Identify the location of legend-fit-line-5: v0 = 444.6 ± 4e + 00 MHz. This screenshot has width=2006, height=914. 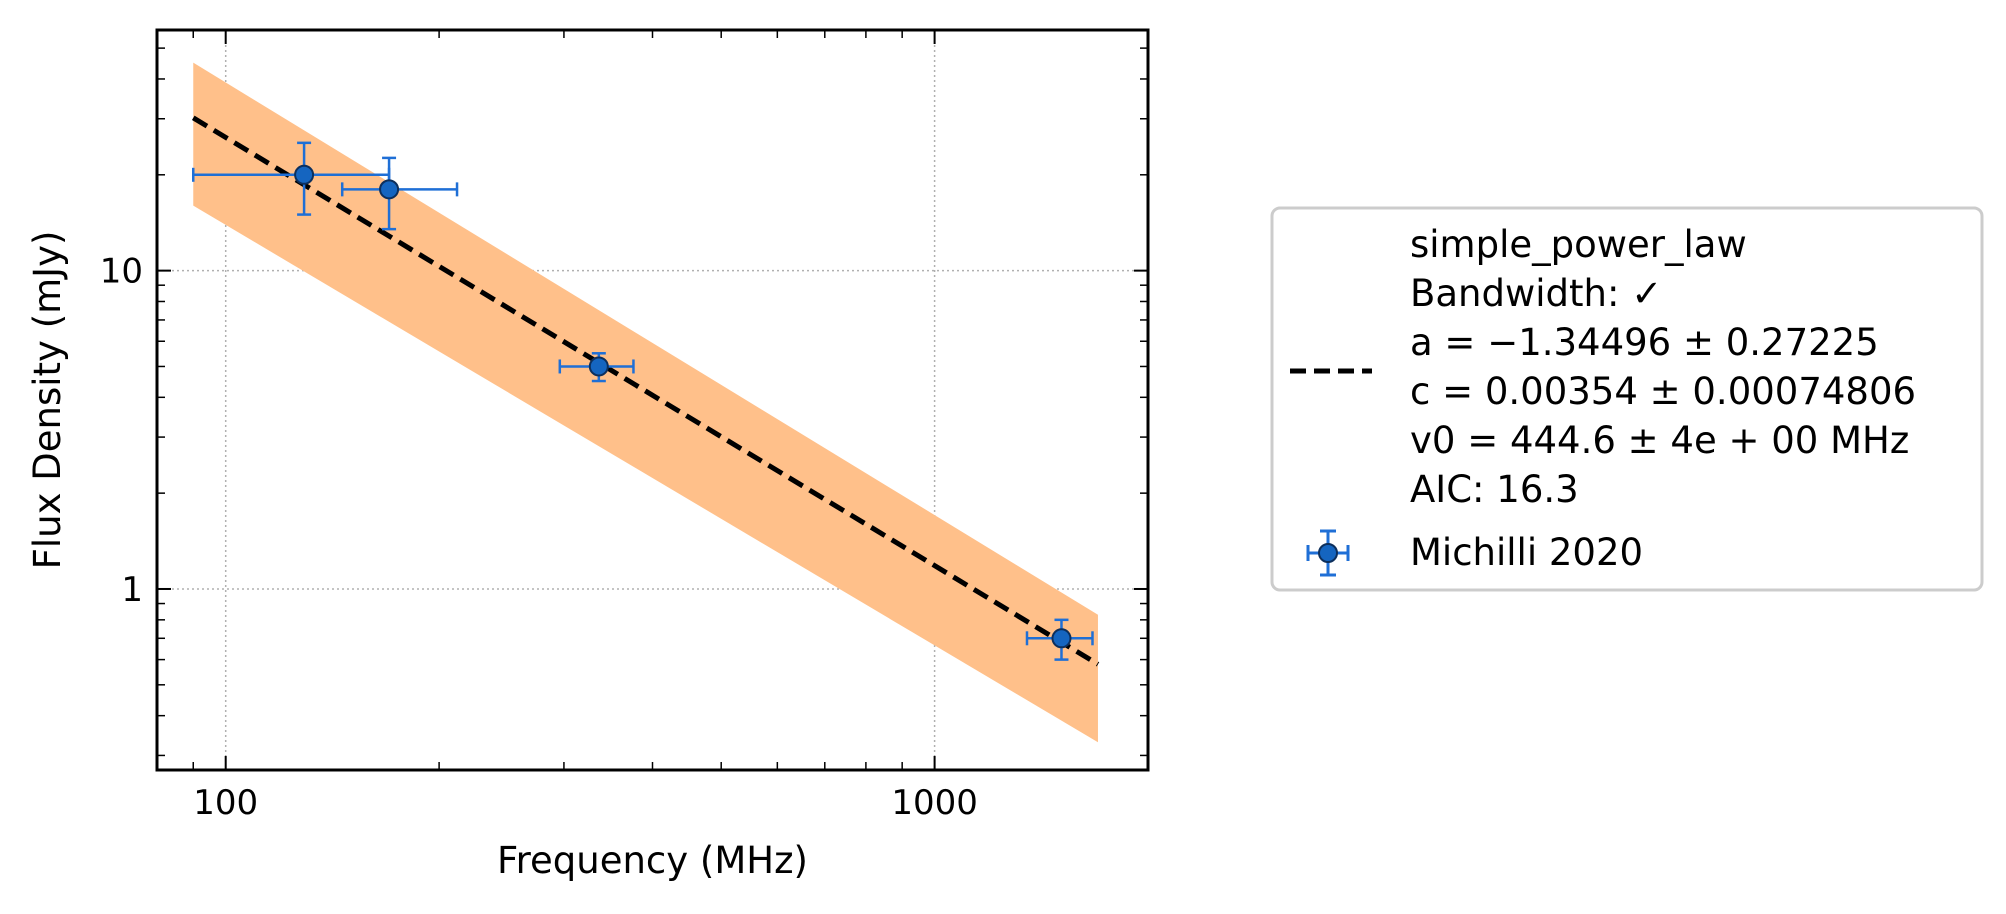
(1659, 440).